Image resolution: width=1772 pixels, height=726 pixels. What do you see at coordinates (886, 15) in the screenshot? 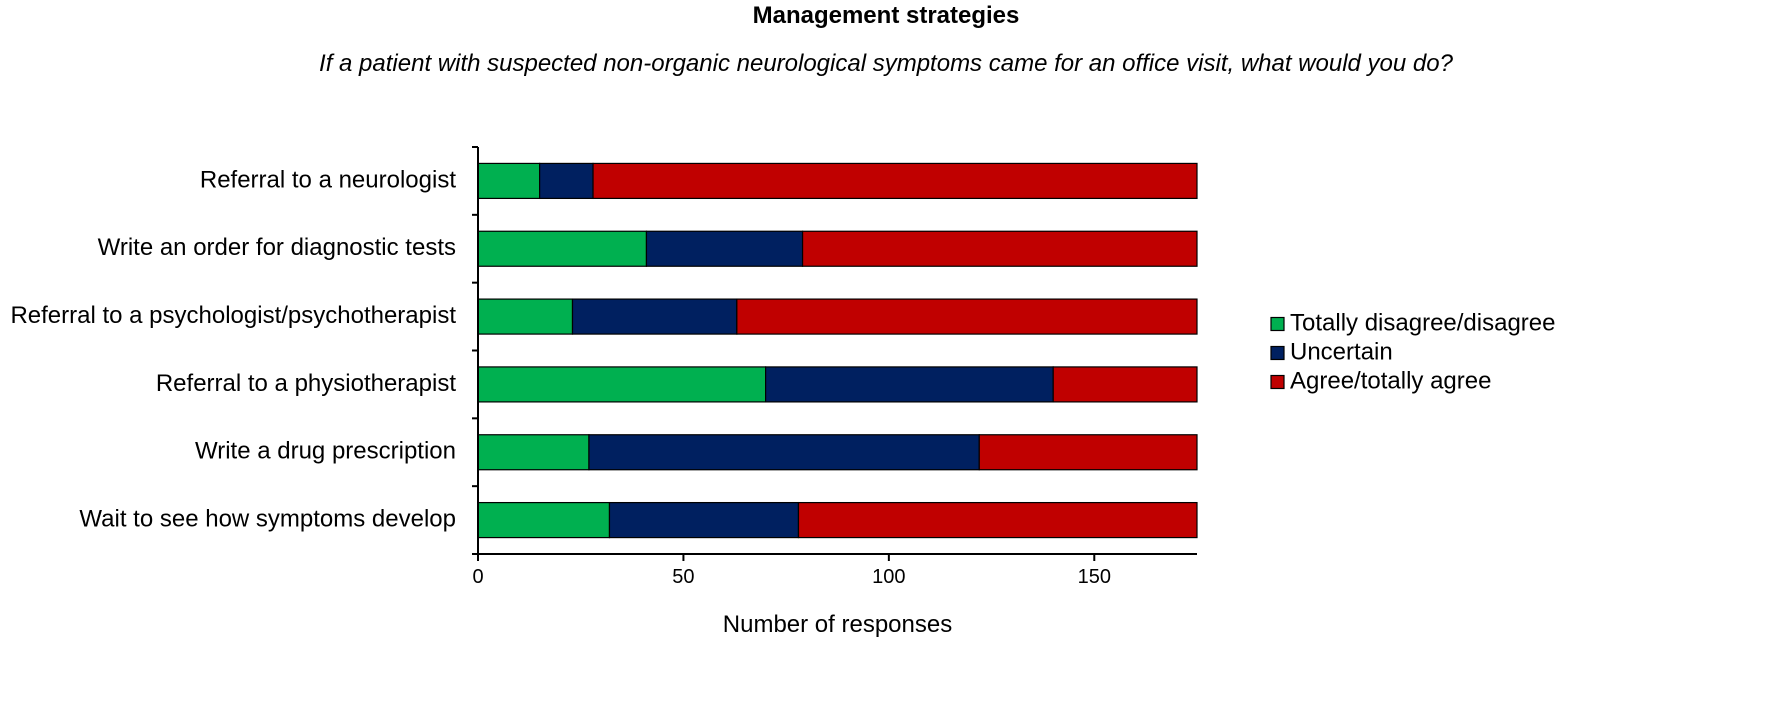
I see `chart-title: Management strategies` at bounding box center [886, 15].